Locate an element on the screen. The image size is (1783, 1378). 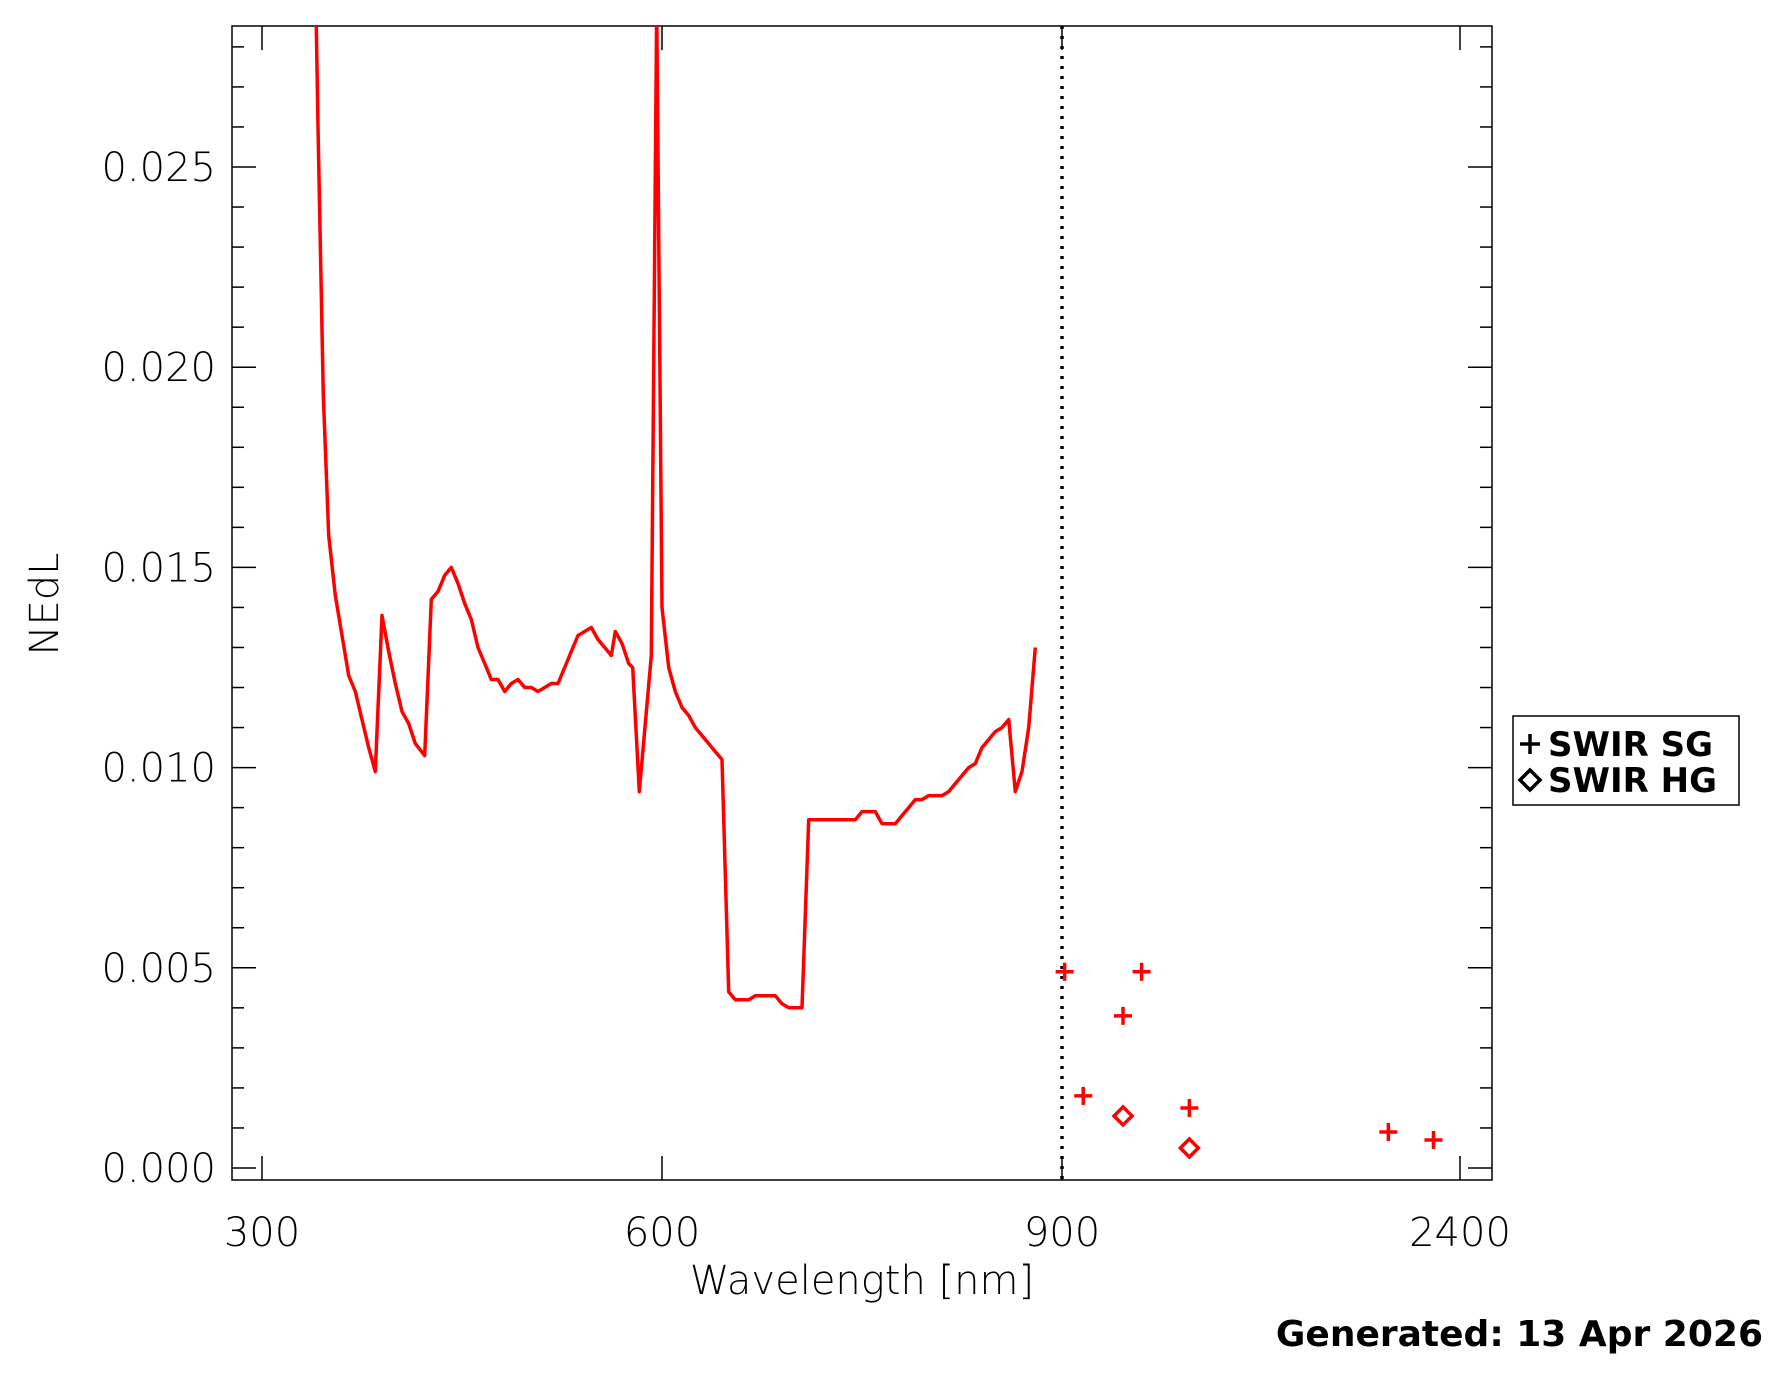
legend-diamond-icon is located at coordinates (1530, 780).